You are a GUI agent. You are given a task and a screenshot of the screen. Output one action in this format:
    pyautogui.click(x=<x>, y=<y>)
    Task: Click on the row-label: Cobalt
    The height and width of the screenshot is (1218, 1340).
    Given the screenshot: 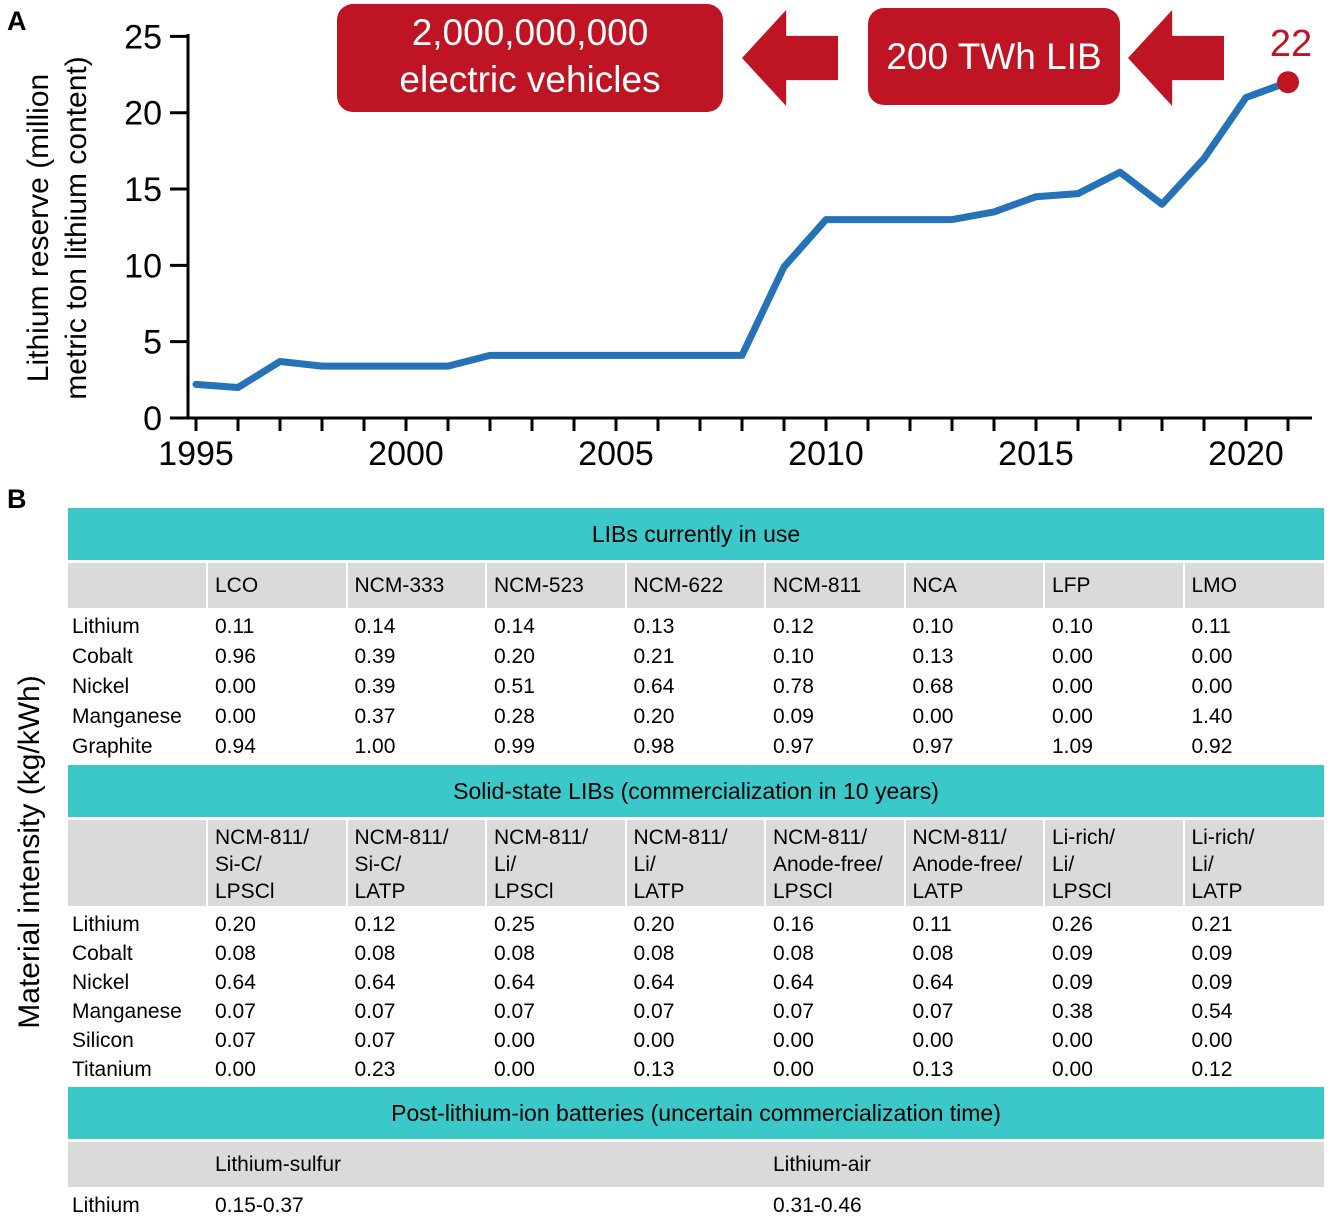 What is the action you would take?
    pyautogui.click(x=102, y=656)
    